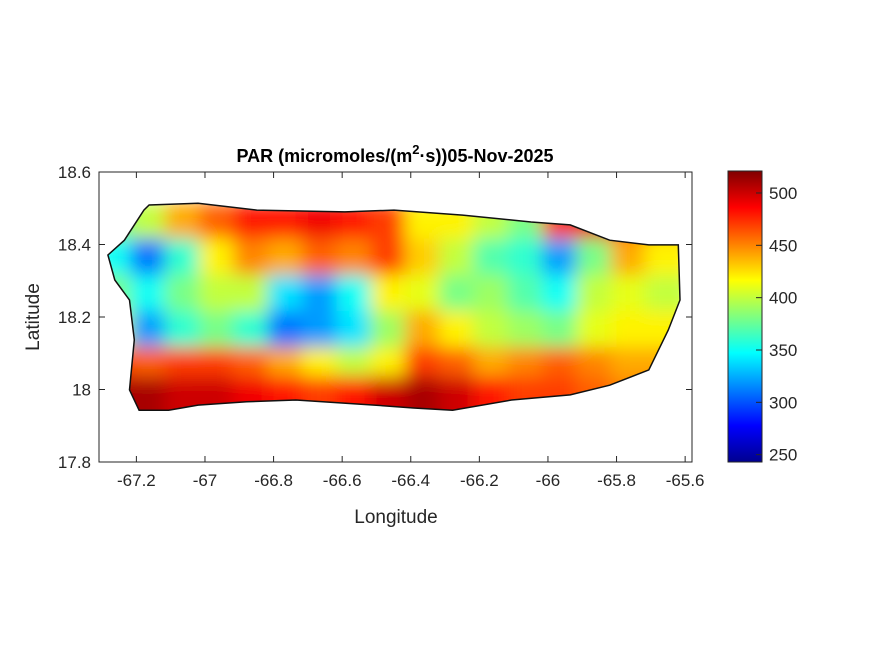 This screenshot has width=875, height=656. I want to click on x-tick-label: -66.8, so click(273, 480).